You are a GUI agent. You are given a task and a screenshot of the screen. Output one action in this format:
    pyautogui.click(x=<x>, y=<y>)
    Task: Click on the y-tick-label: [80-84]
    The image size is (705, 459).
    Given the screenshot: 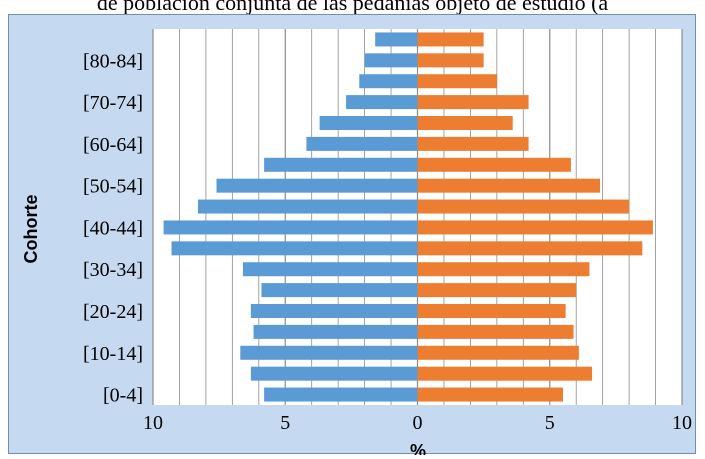 What is the action you would take?
    pyautogui.click(x=113, y=61)
    